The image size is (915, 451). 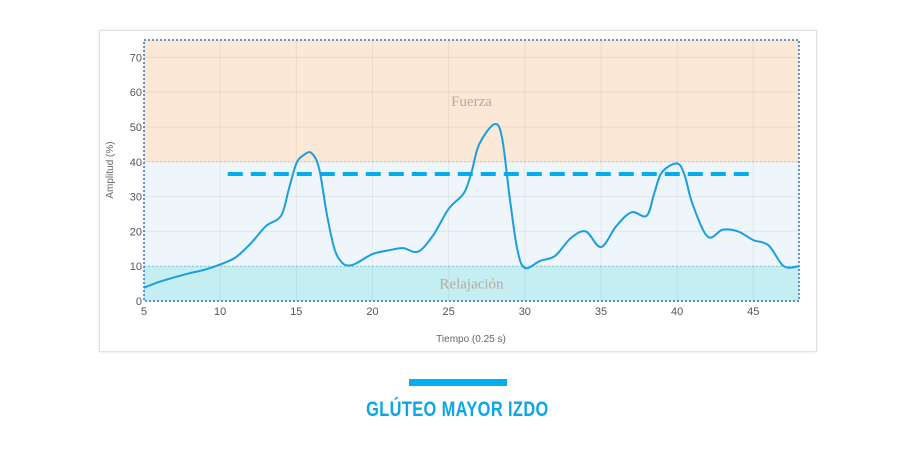 What do you see at coordinates (457, 409) in the screenshot?
I see `chart-caption: GLÚTEO MAYOR IZDO` at bounding box center [457, 409].